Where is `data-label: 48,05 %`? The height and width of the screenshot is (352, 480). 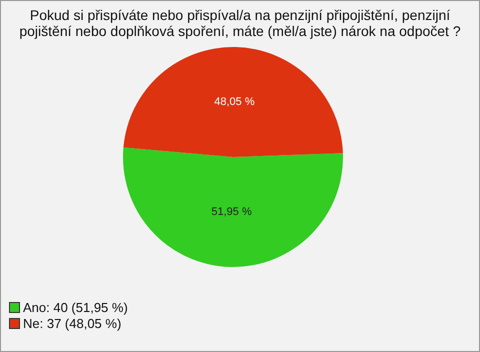
data-label: 48,05 % is located at coordinates (234, 102).